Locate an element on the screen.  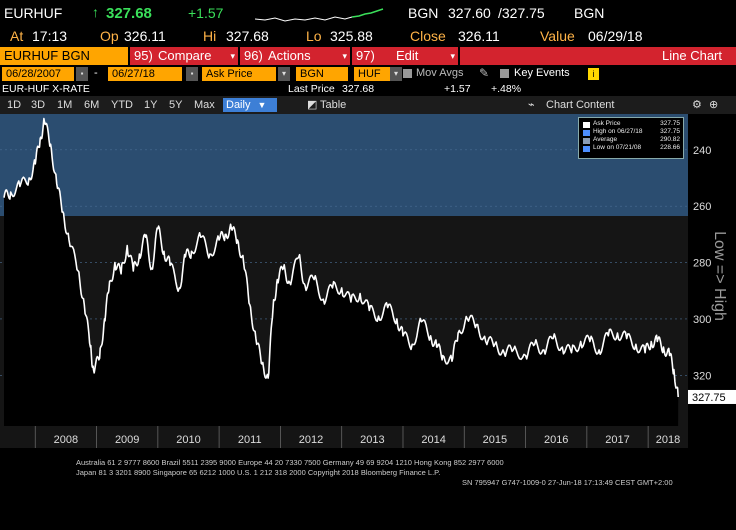
mov-avgs-checkbox is located at coordinates (407, 73).